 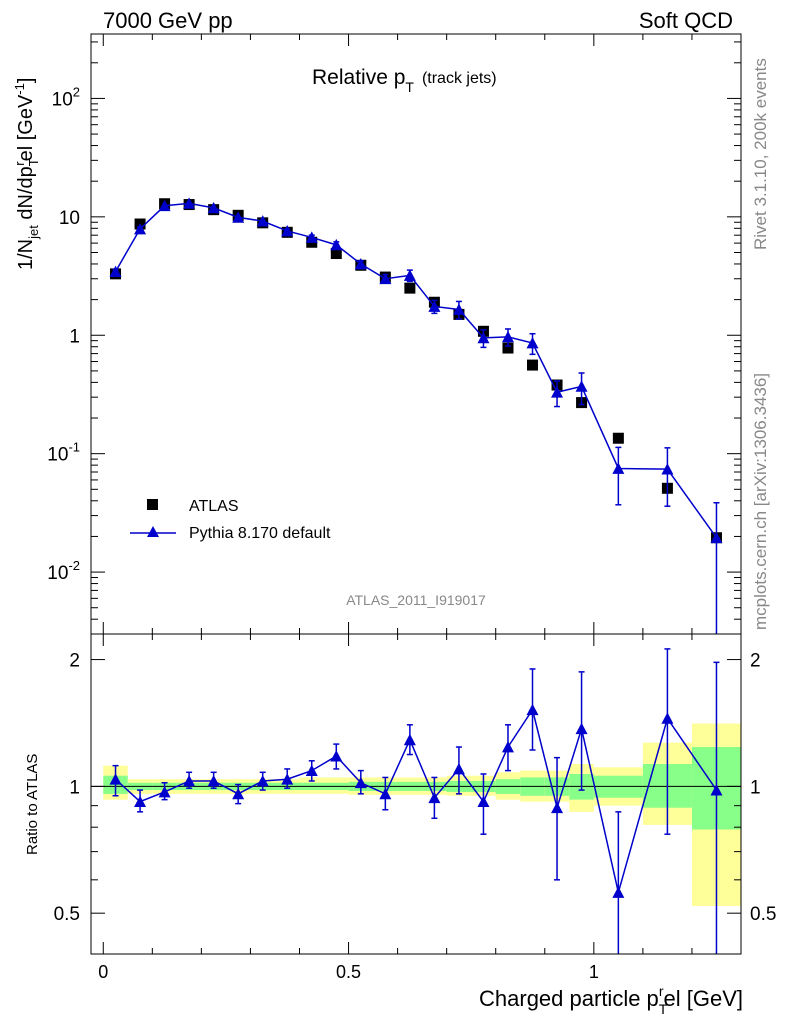 What do you see at coordinates (32, 804) in the screenshot?
I see `ratio-ylabel: Ratio to ATLAS` at bounding box center [32, 804].